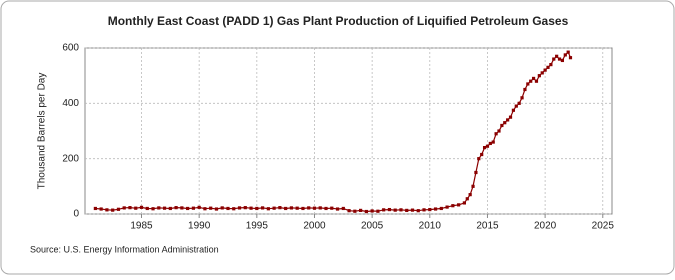 The height and width of the screenshot is (280, 675). What do you see at coordinates (257, 226) in the screenshot?
I see `x-tick-label: 1995` at bounding box center [257, 226].